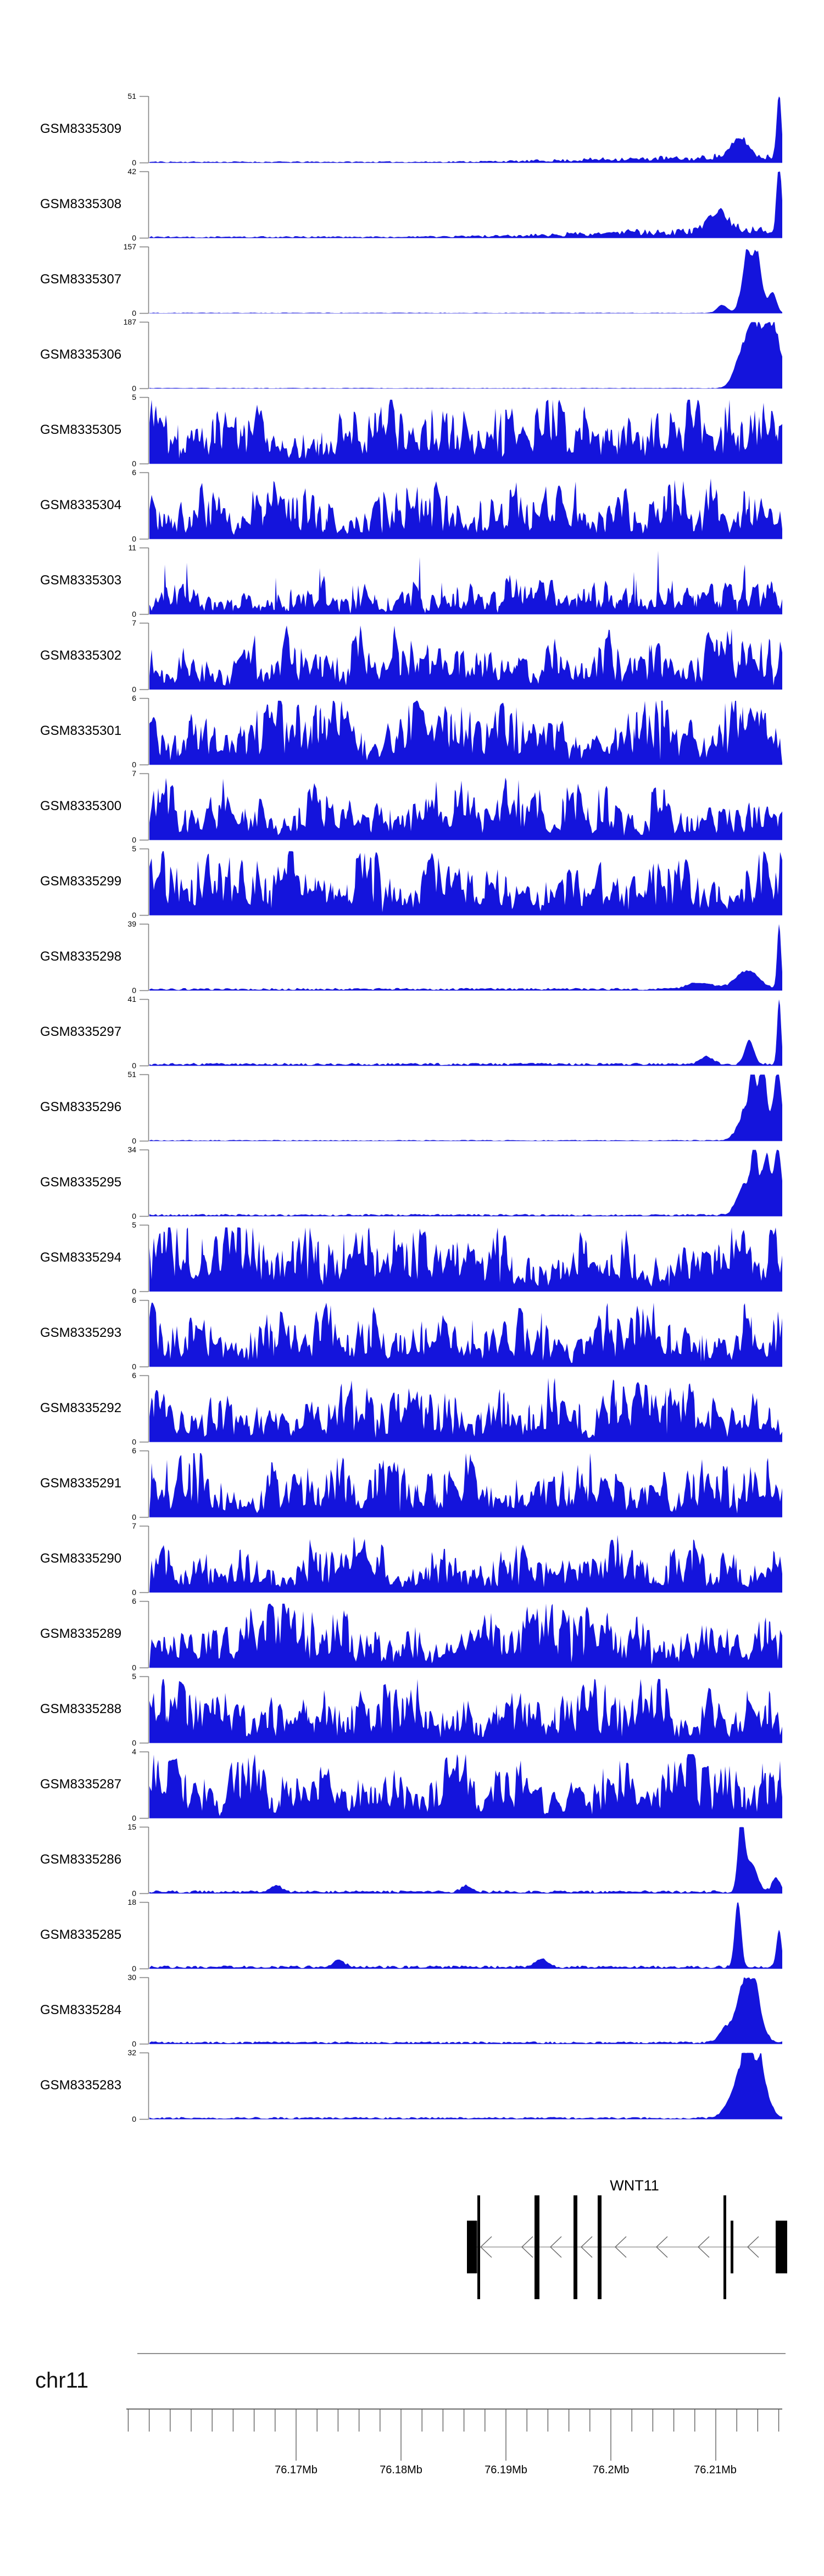  Describe the element at coordinates (454, 1935) in the screenshot. I see `coverage-plot: 18 0` at that location.